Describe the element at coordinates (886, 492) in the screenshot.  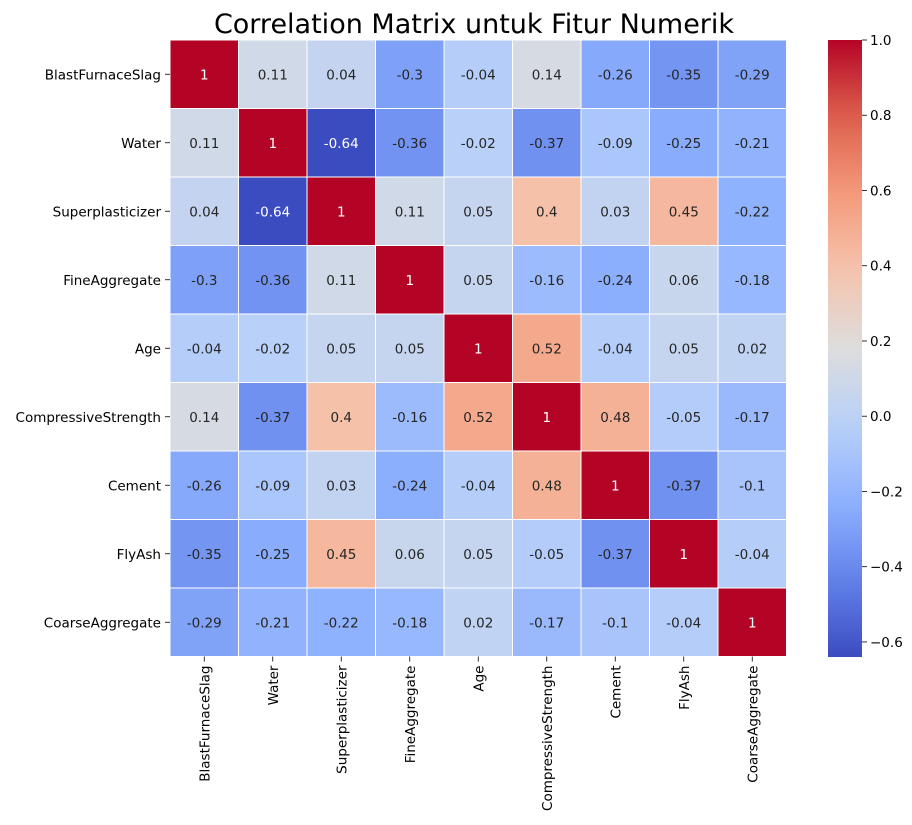
I see `colorbar-tick-label: −0.2` at that location.